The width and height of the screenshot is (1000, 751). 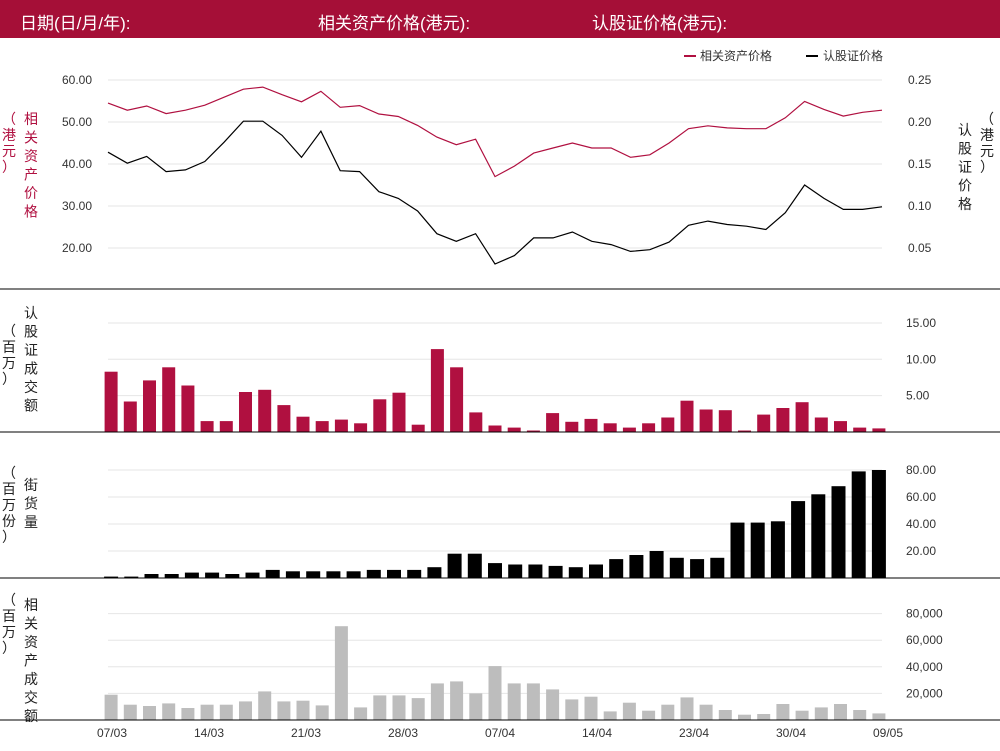 What do you see at coordinates (9, 135) in the screenshot?
I see `left-axis-unit-char: 港` at bounding box center [9, 135].